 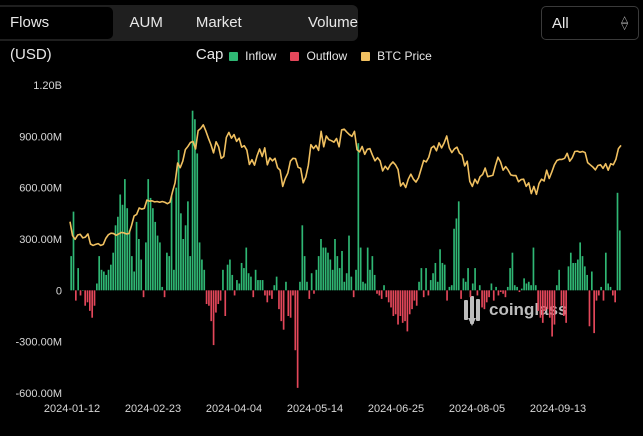 I want to click on x-tick-label: 2024-05-14, so click(x=315, y=409).